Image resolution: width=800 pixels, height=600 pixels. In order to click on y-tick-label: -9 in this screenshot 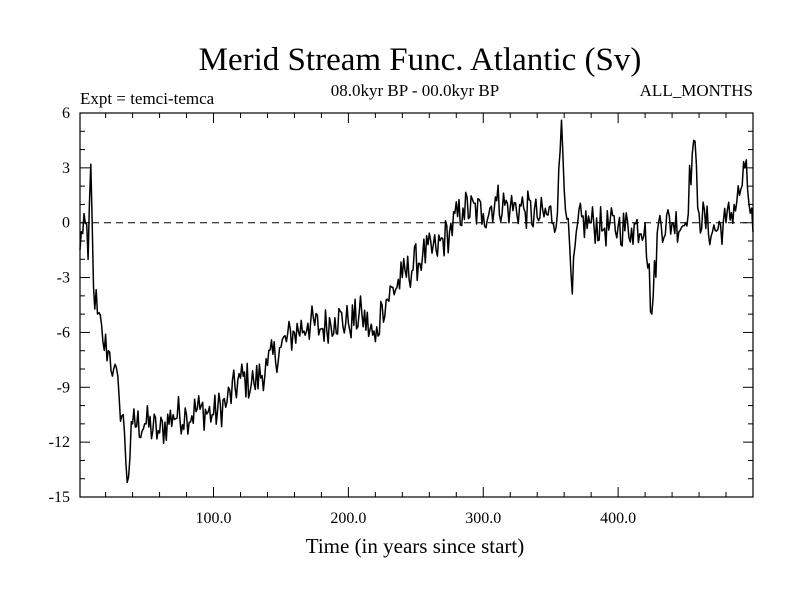, I will do `click(63, 387)`.